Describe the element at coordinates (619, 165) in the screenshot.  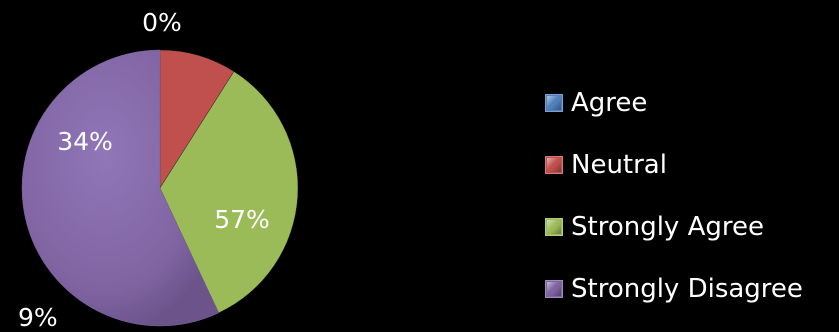
I see `legend-label-neutral: Neutral` at that location.